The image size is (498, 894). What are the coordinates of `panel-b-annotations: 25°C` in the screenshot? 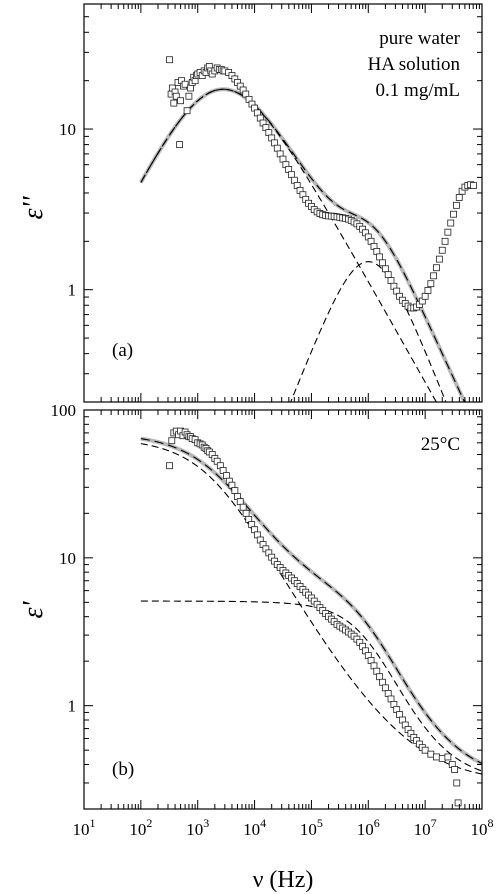 It's located at (440, 444).